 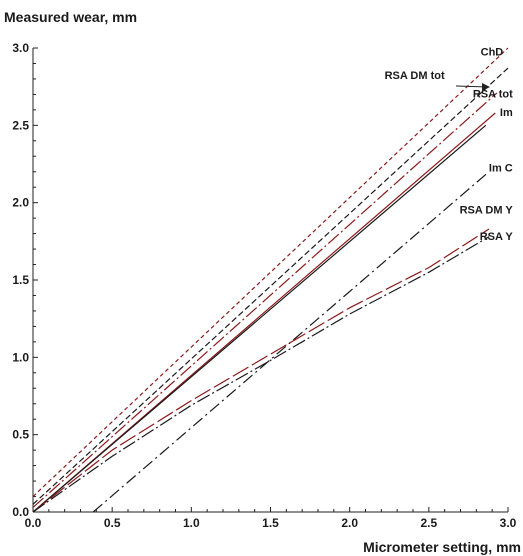 What do you see at coordinates (508, 523) in the screenshot?
I see `x-tick-label: 3.0` at bounding box center [508, 523].